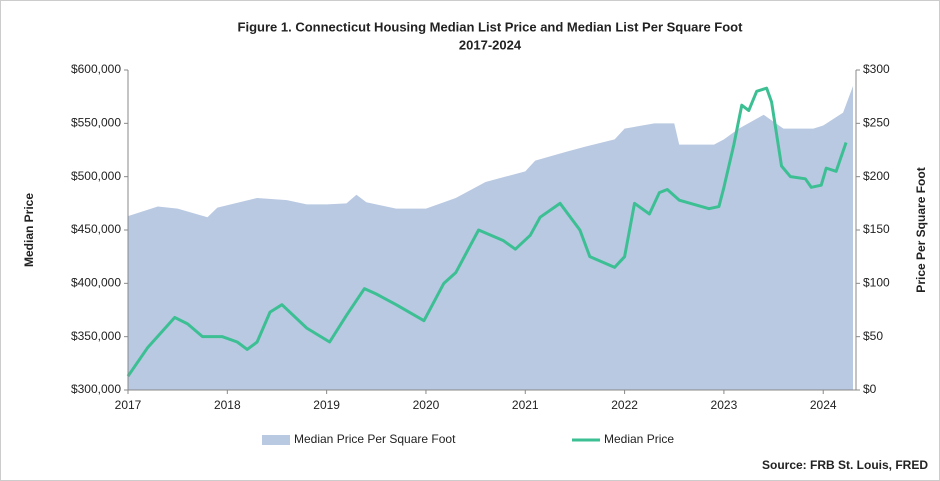 Image resolution: width=940 pixels, height=481 pixels. I want to click on y-axis-label: Median Price, so click(29, 230).